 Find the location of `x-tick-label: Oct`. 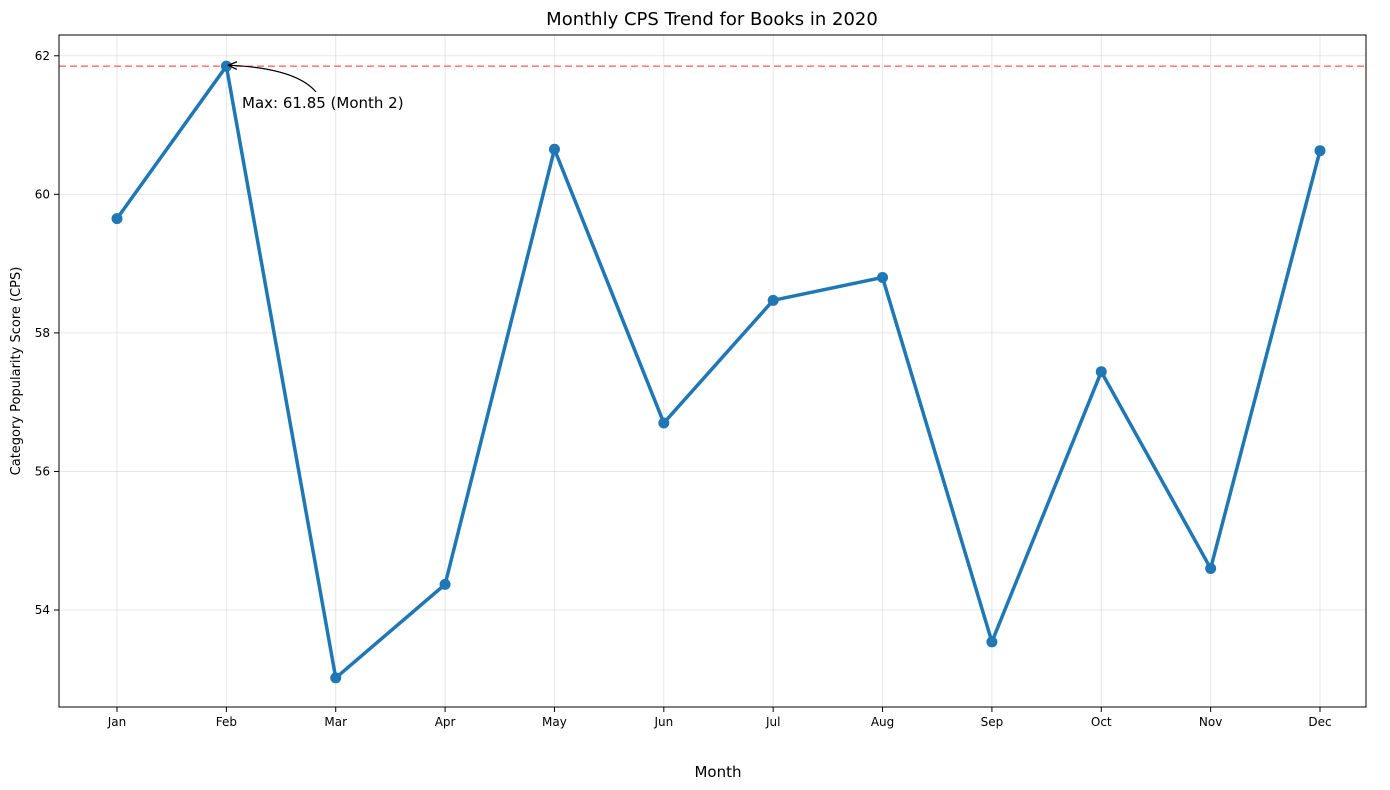

x-tick-label: Oct is located at coordinates (1101, 722).